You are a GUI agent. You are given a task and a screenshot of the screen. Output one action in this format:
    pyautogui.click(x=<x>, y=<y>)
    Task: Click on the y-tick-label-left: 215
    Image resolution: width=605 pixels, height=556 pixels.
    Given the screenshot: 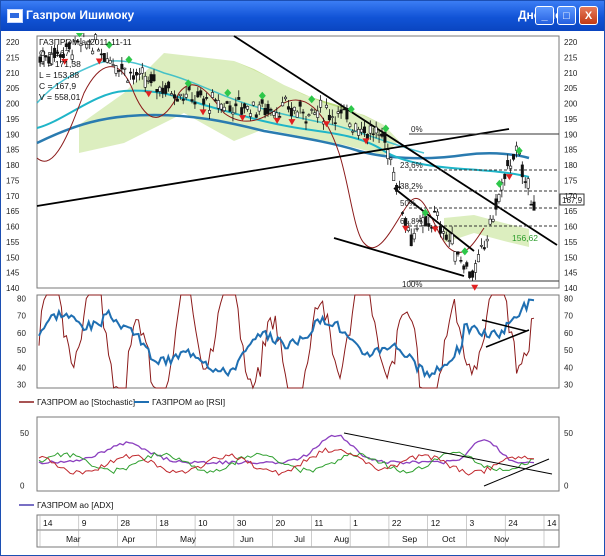 What is the action you would take?
    pyautogui.click(x=13, y=58)
    